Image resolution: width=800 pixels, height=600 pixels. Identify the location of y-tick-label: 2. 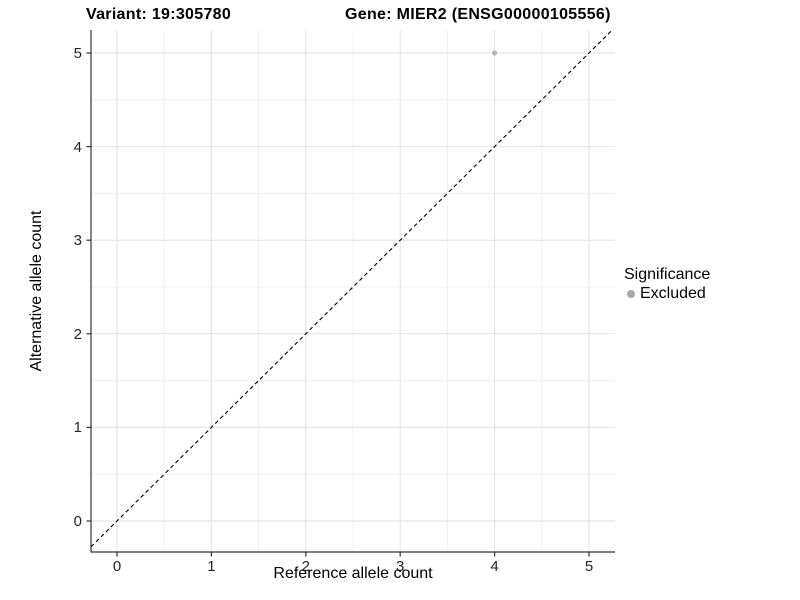
(77, 334).